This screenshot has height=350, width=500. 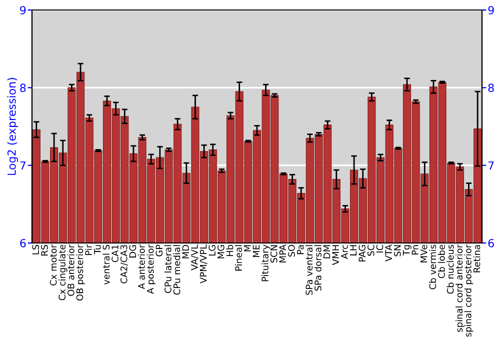 What do you see at coordinates (491, 243) in the screenshot?
I see `y2-tick-label: 6` at bounding box center [491, 243].